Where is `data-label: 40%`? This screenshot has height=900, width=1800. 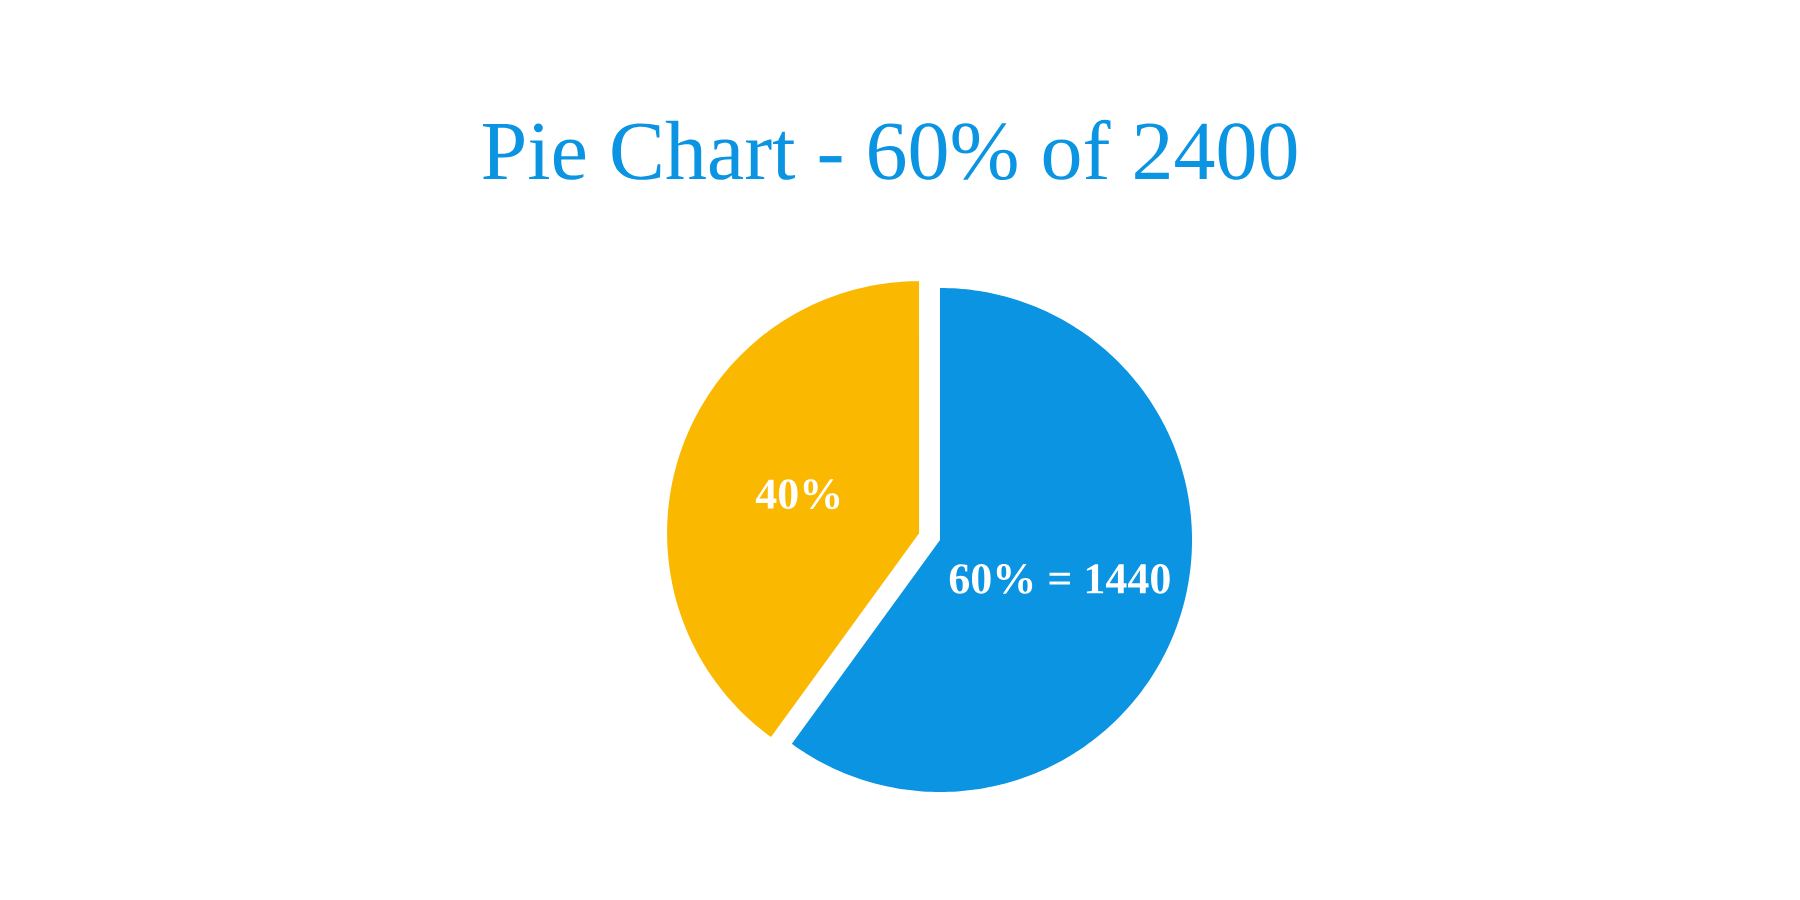
data-label: 40% is located at coordinates (797, 494).